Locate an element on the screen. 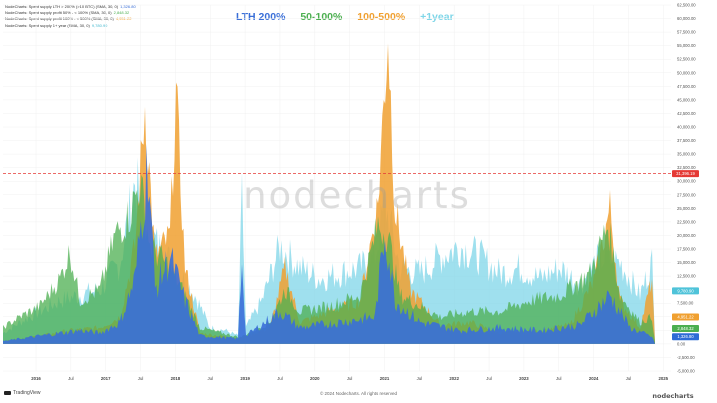  tradingview-icon is located at coordinates (7, 393).